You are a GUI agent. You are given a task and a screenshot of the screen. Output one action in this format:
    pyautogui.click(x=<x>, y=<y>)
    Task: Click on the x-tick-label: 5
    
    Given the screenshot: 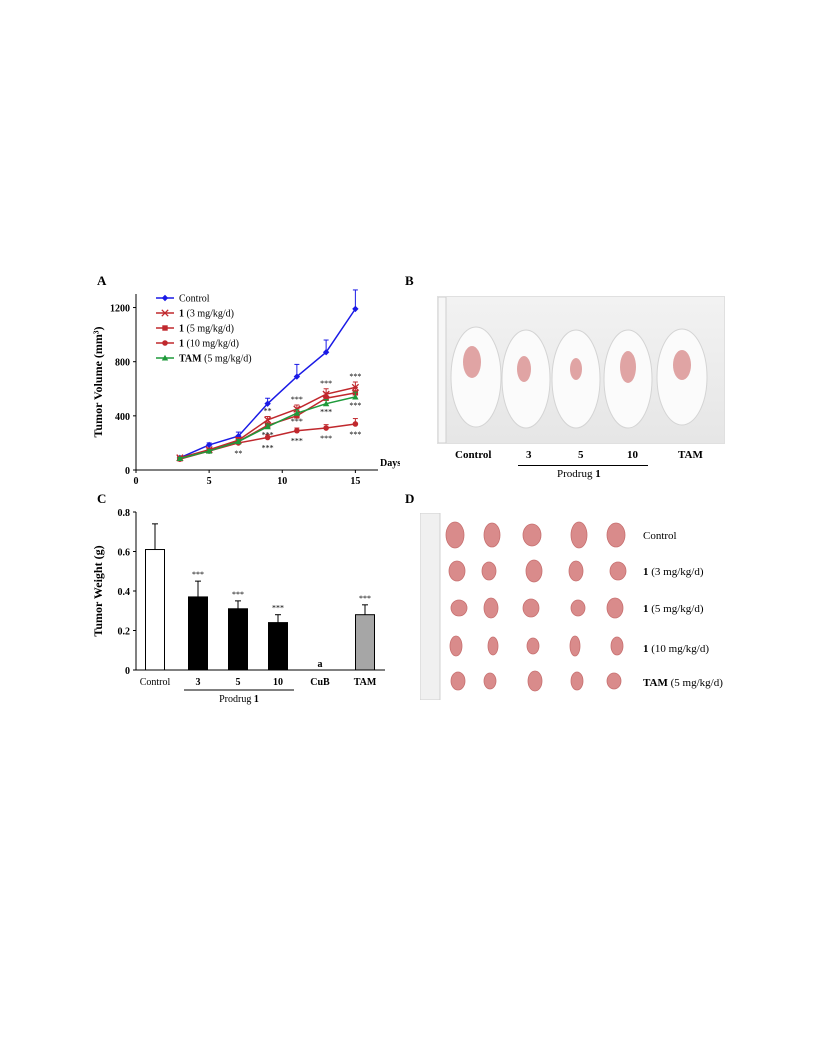 What is the action you would take?
    pyautogui.click(x=209, y=481)
    